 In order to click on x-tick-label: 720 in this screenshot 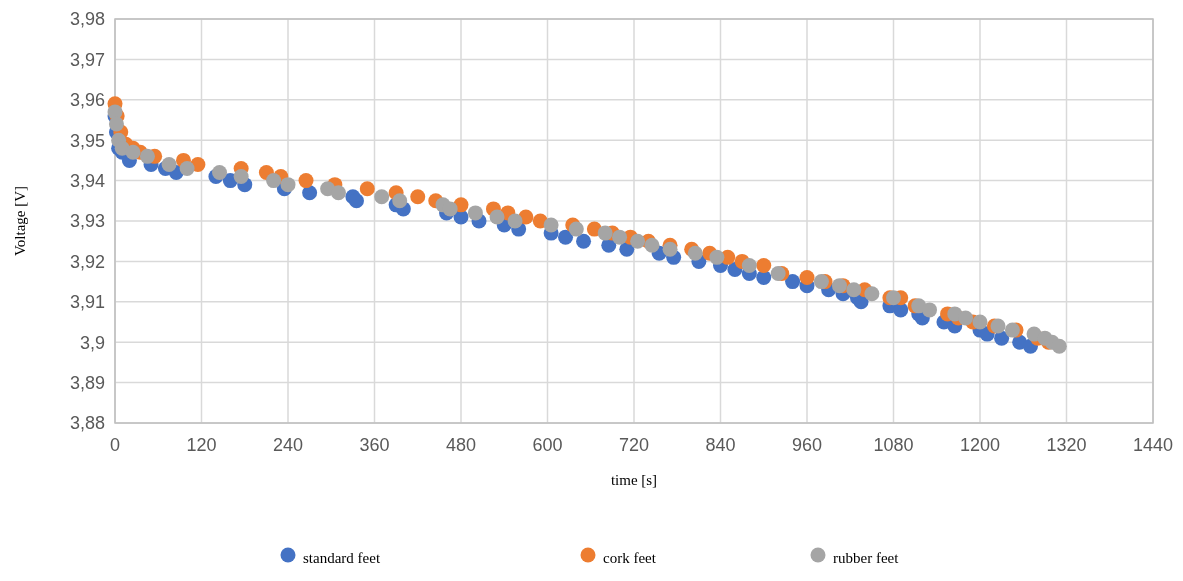, I will do `click(634, 445)`.